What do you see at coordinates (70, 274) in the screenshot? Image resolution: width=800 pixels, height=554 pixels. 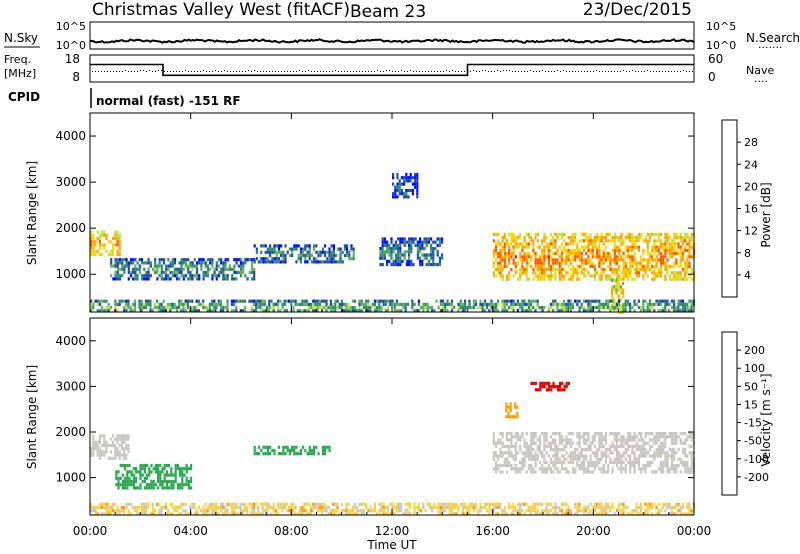 I see `power-y-tick-label: 1000` at bounding box center [70, 274].